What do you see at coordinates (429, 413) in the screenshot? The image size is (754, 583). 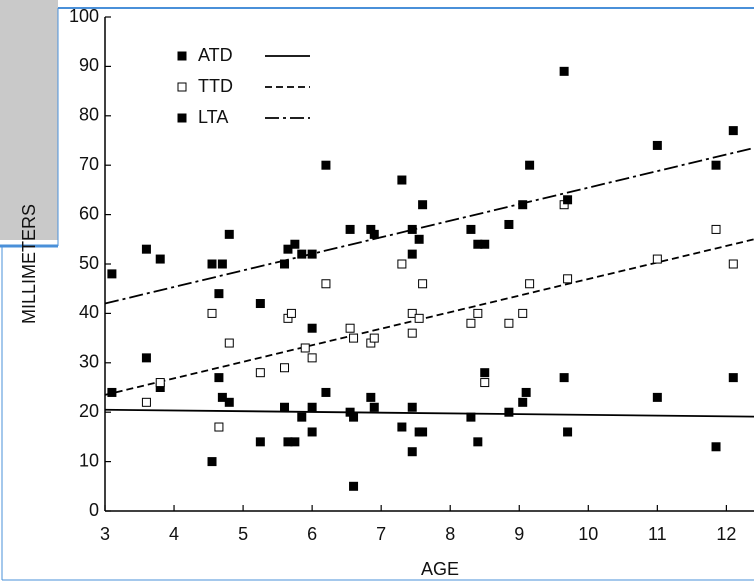 I see `trend-line` at bounding box center [429, 413].